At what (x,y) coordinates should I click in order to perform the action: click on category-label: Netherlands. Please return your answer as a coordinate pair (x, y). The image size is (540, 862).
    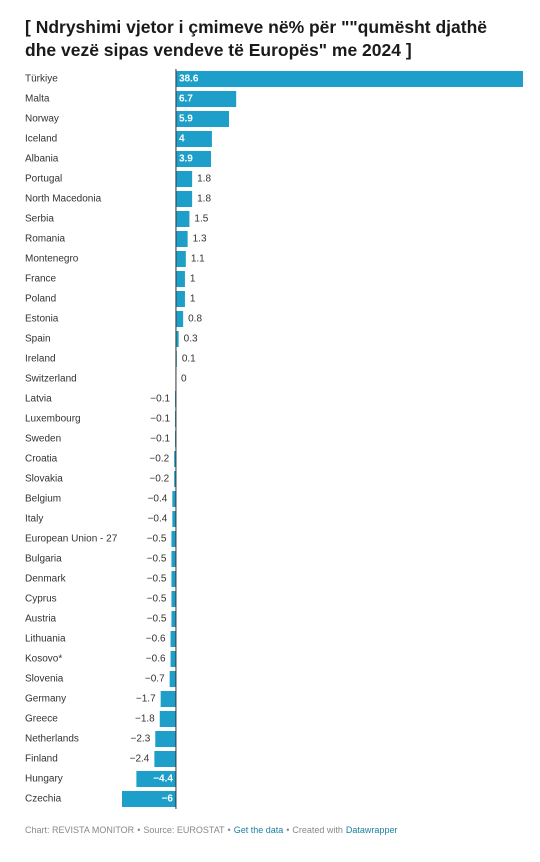
    Looking at the image, I should click on (52, 739).